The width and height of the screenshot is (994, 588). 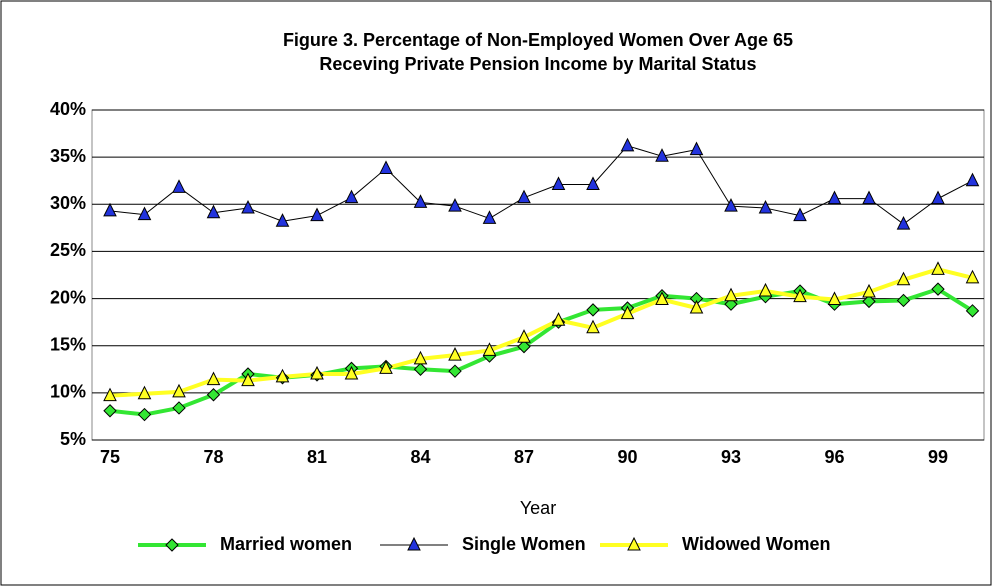 I want to click on x-tick-label: 87, so click(x=524, y=457).